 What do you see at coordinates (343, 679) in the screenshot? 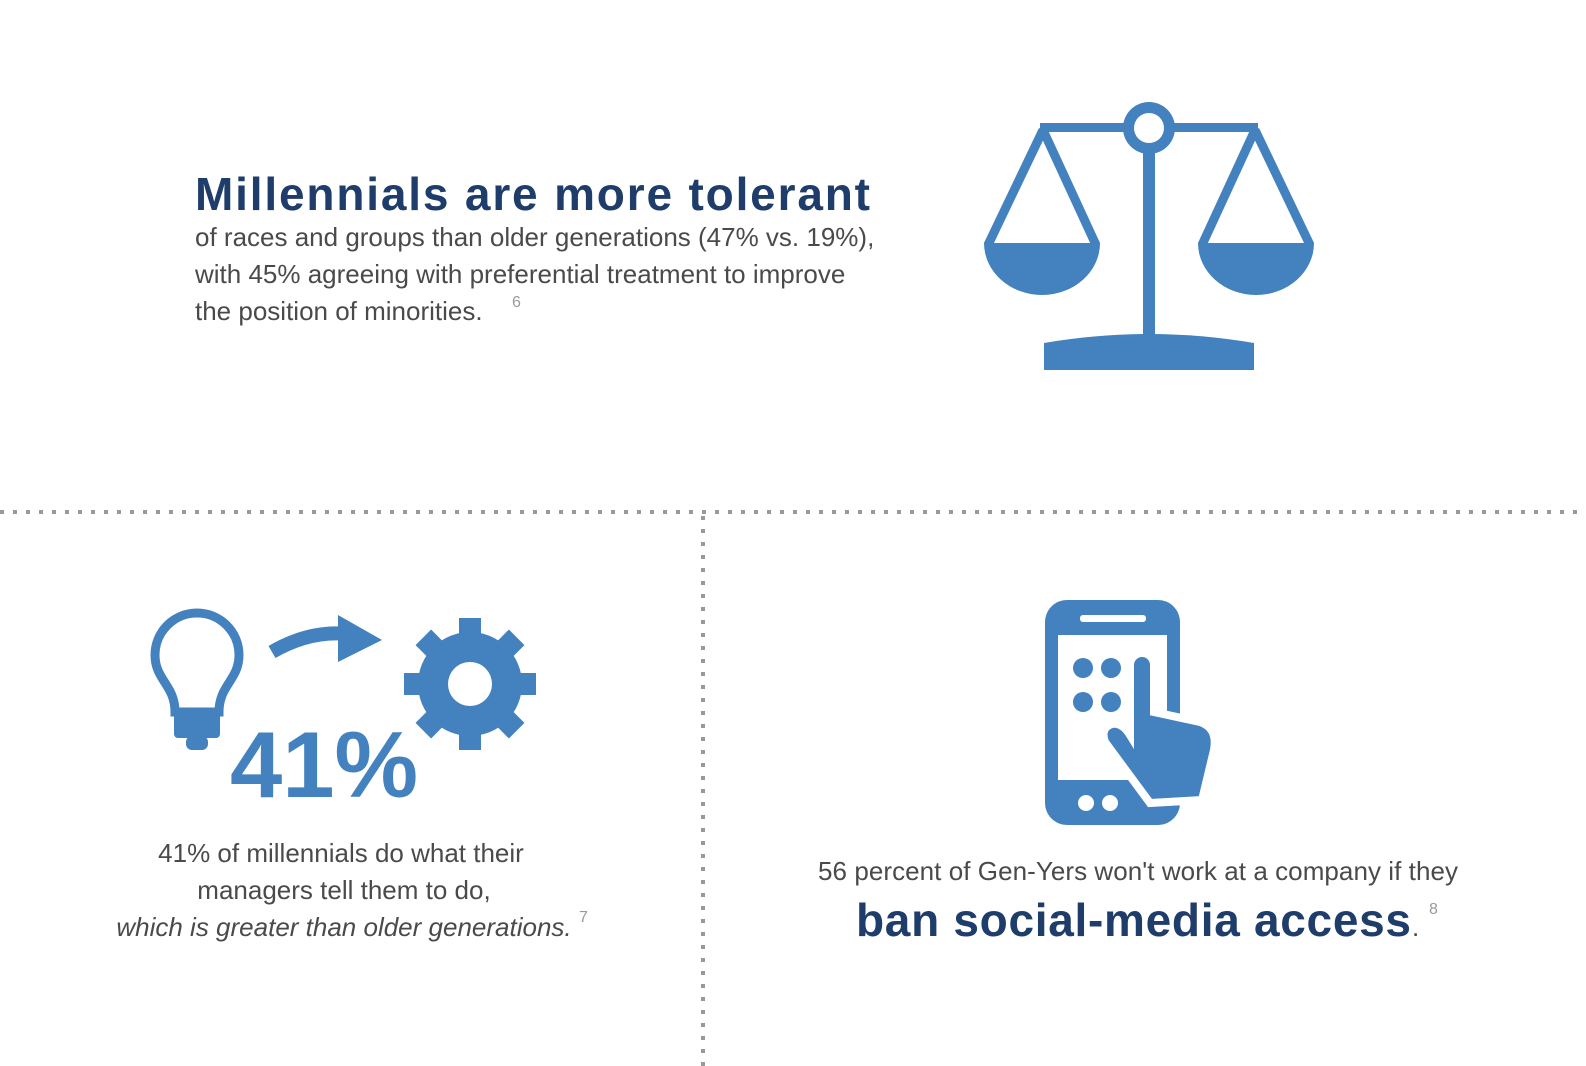
I see `idea-icon` at bounding box center [343, 679].